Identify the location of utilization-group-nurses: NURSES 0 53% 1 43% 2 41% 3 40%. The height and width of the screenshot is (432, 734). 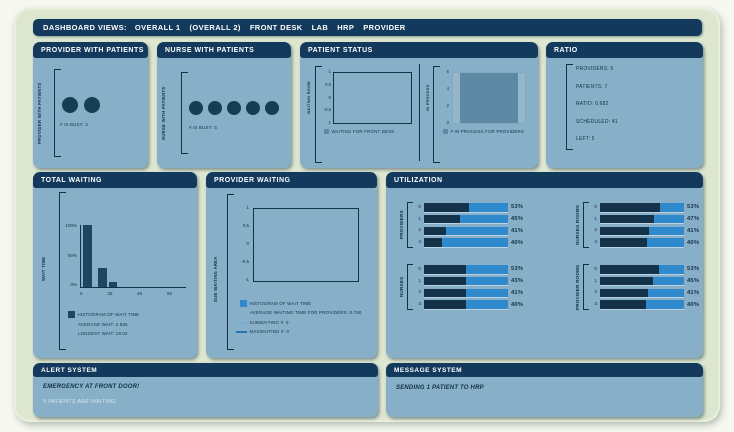
(460, 287).